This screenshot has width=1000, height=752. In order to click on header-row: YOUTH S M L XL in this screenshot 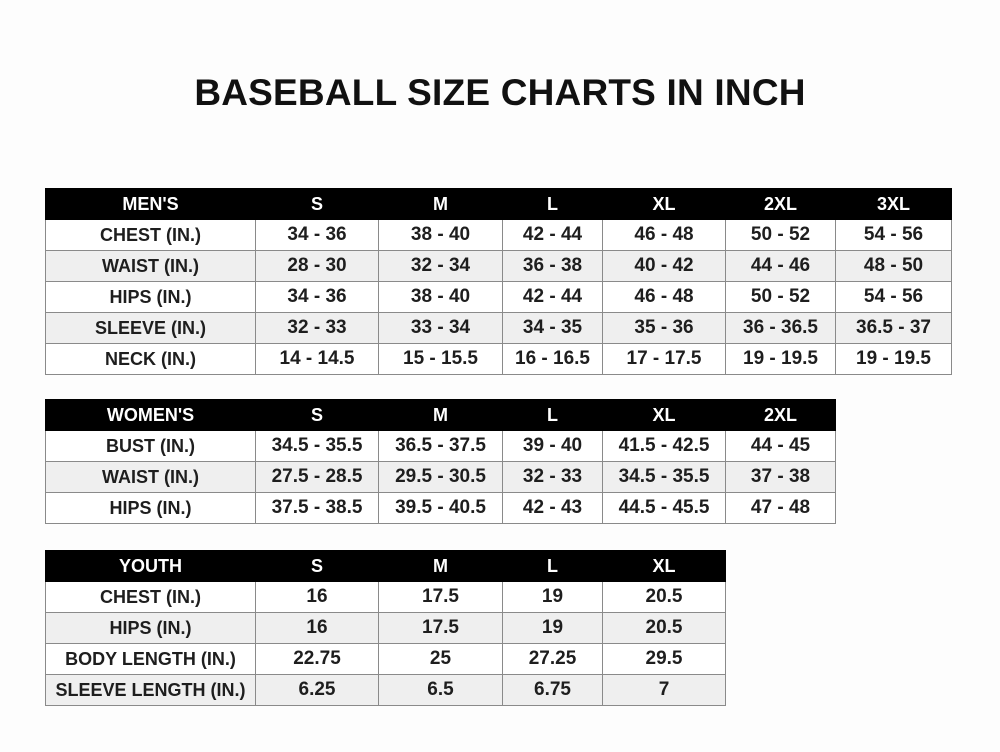, I will do `click(385, 566)`.